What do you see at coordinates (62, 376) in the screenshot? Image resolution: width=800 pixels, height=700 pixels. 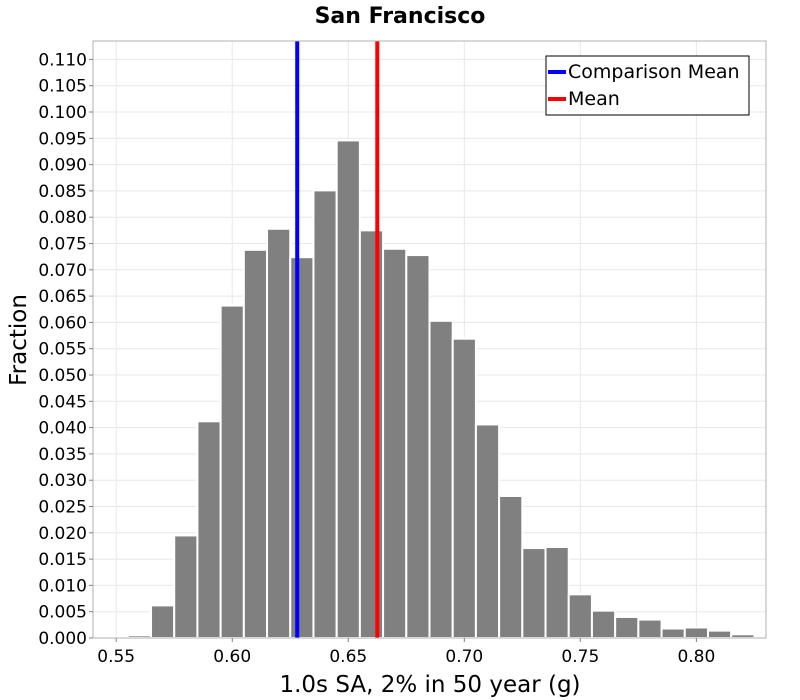 I see `y-tick-label: 0.050` at bounding box center [62, 376].